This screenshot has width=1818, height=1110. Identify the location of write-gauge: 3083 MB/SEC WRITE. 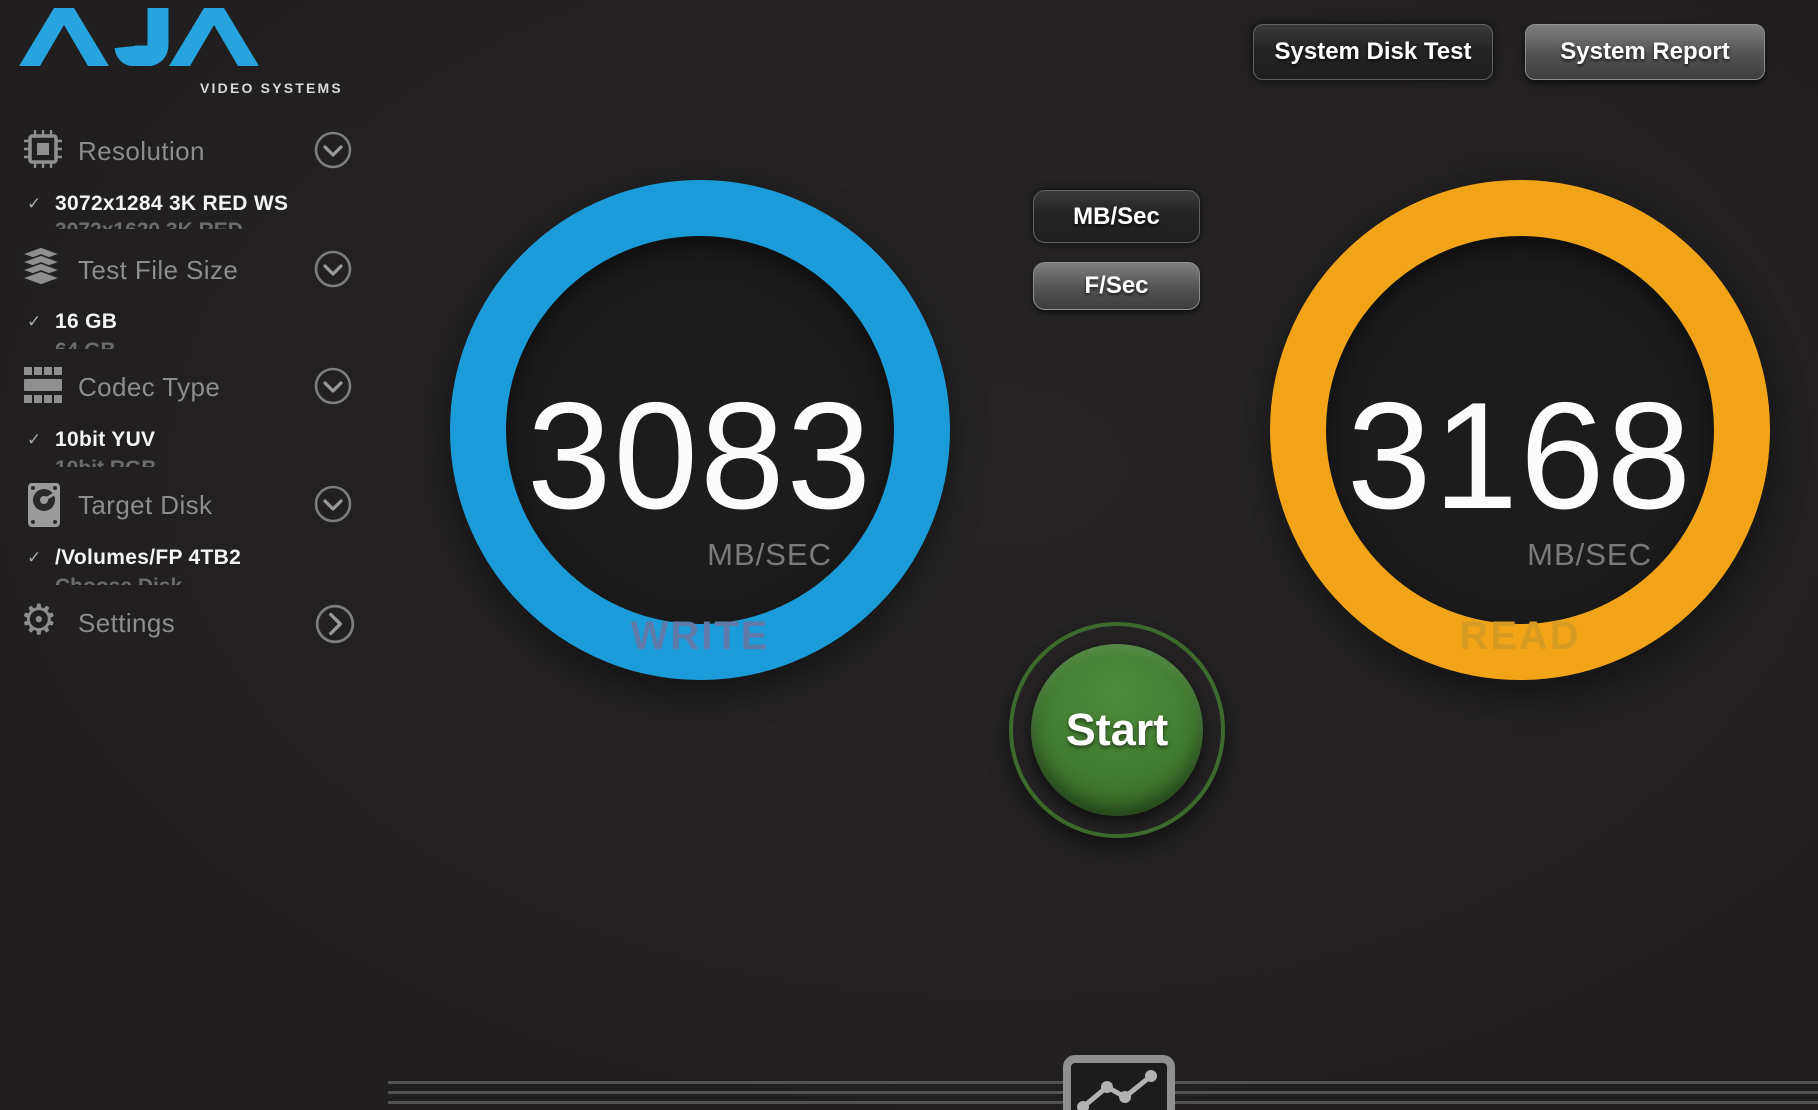
(700, 430).